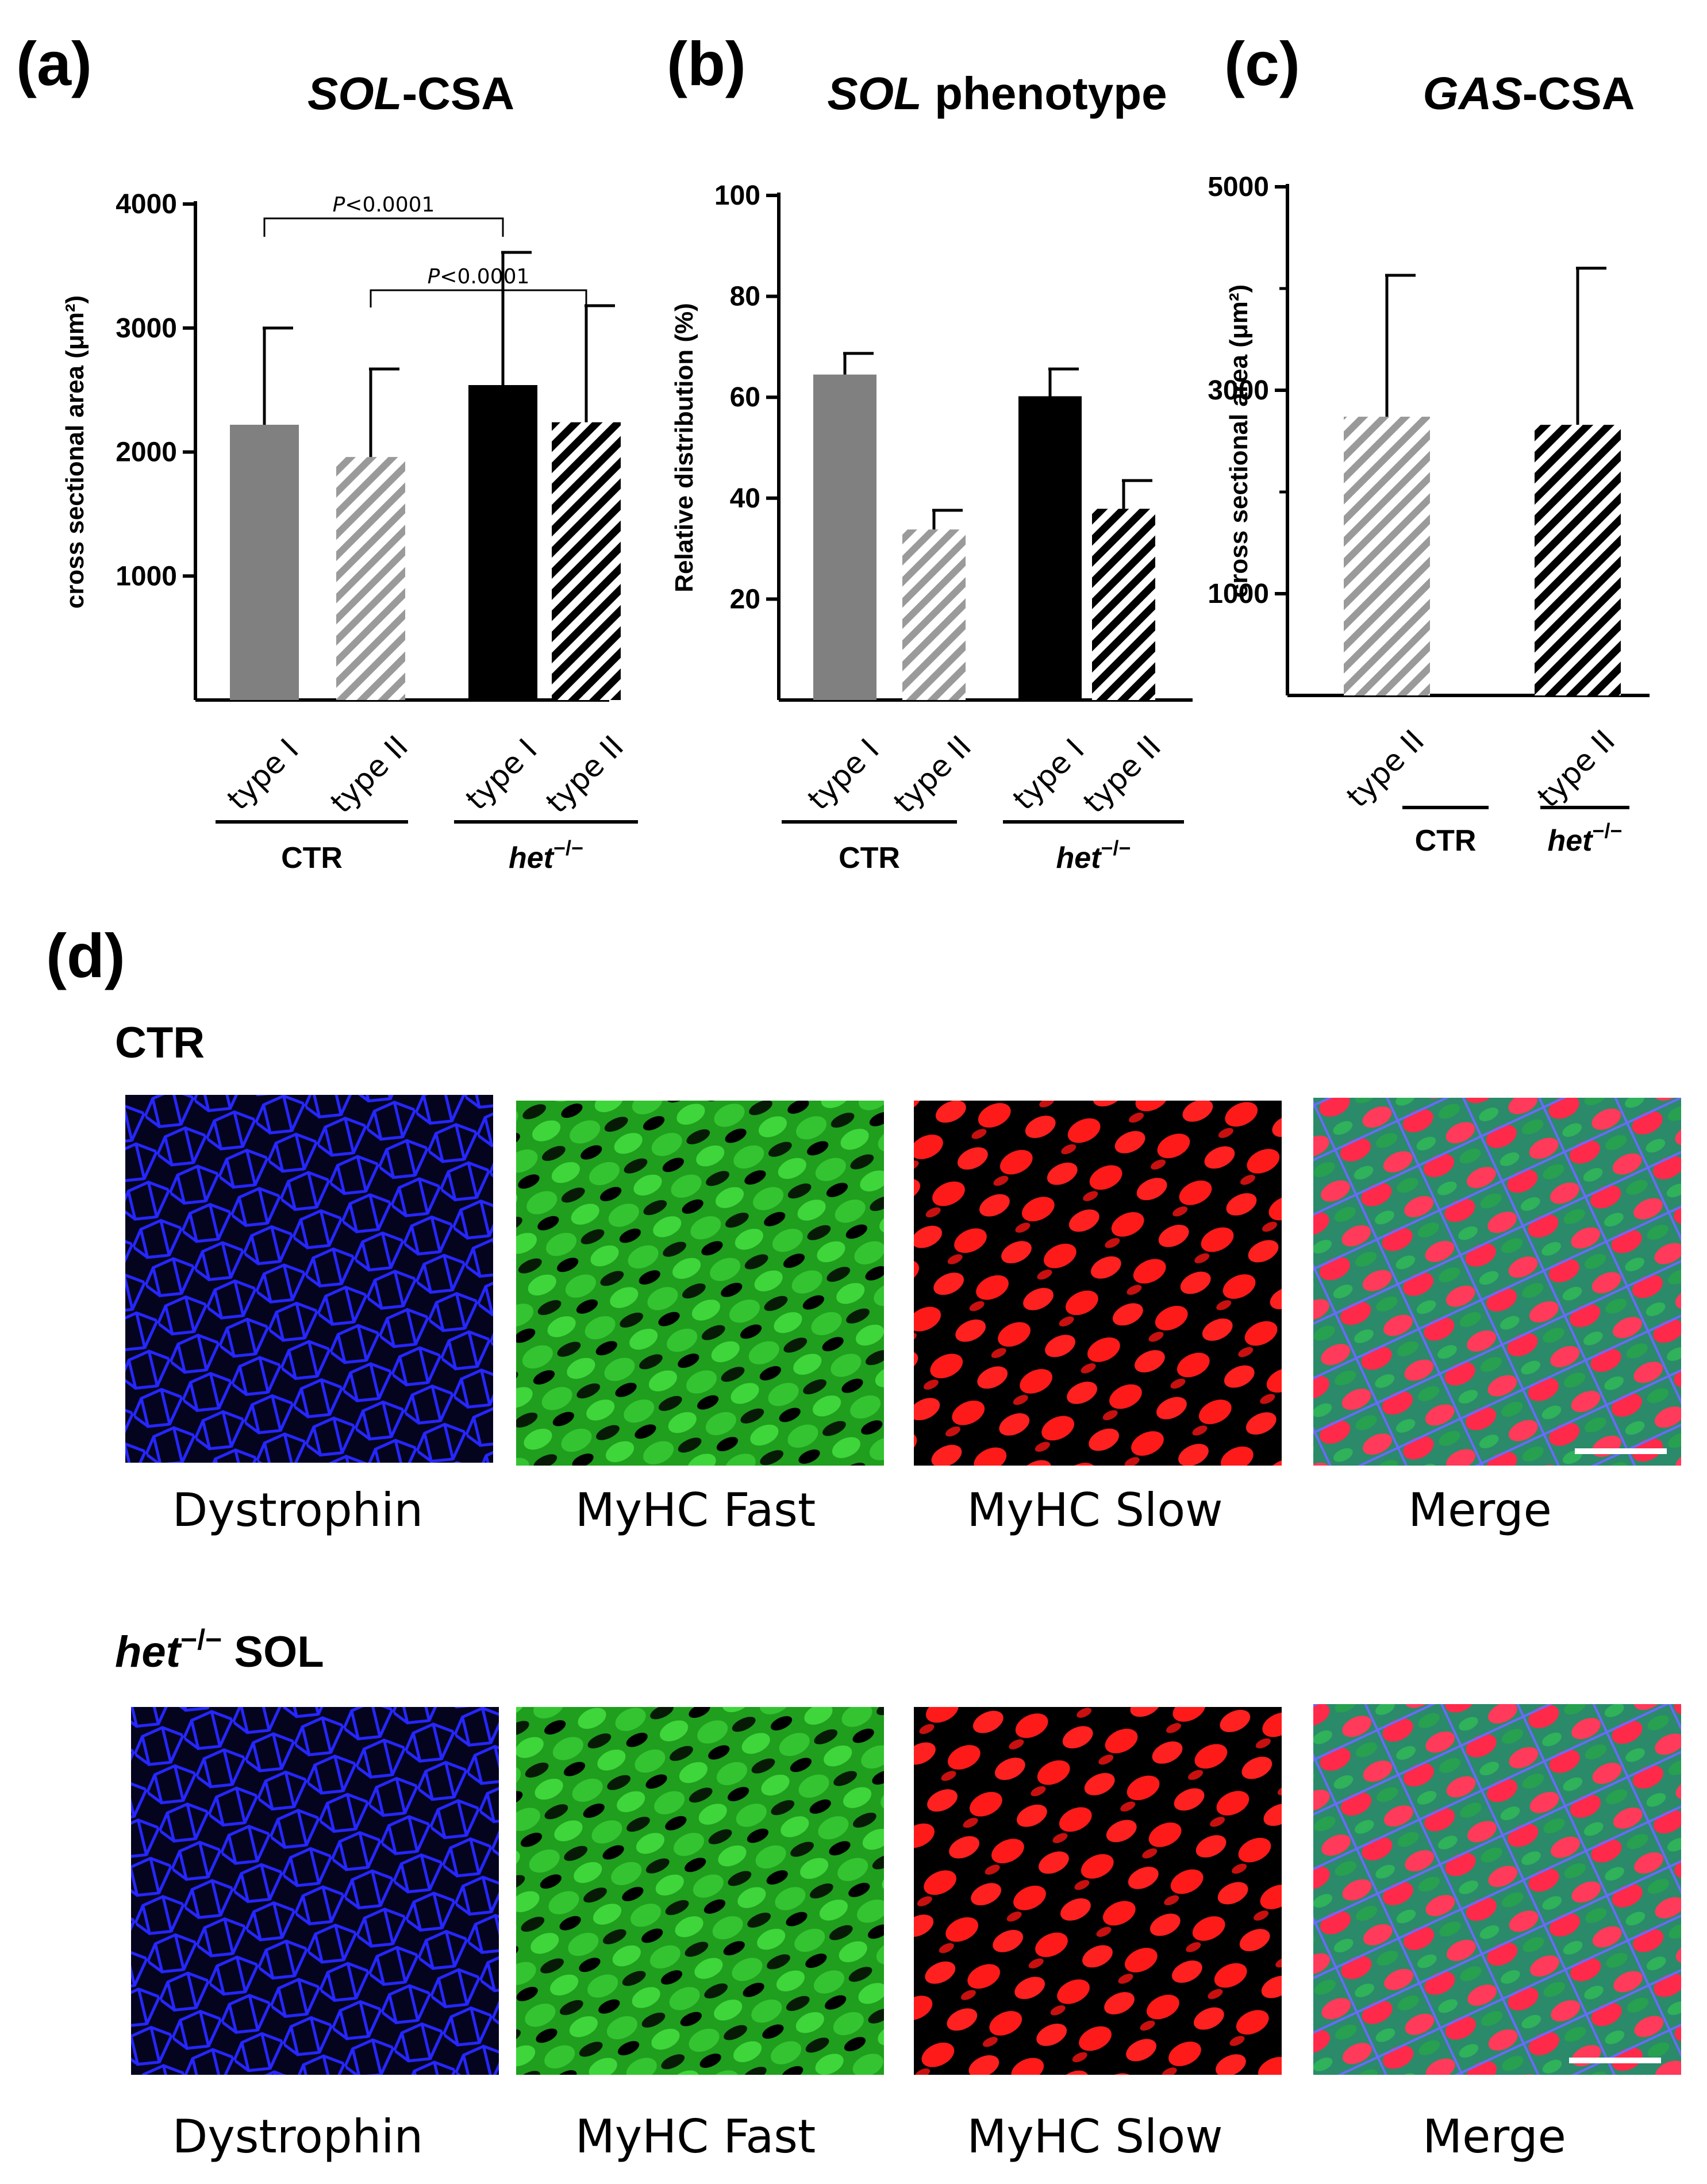 The height and width of the screenshot is (2184, 1707). I want to click on scale-bar-ctr, so click(1621, 1451).